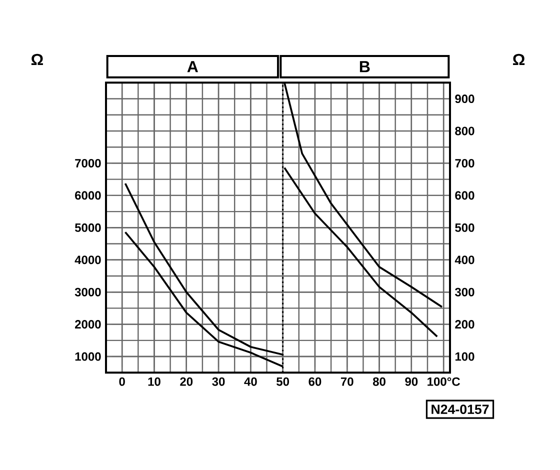 The height and width of the screenshot is (470, 560). I want to click on y-tick-label: 6000, so click(88, 195).